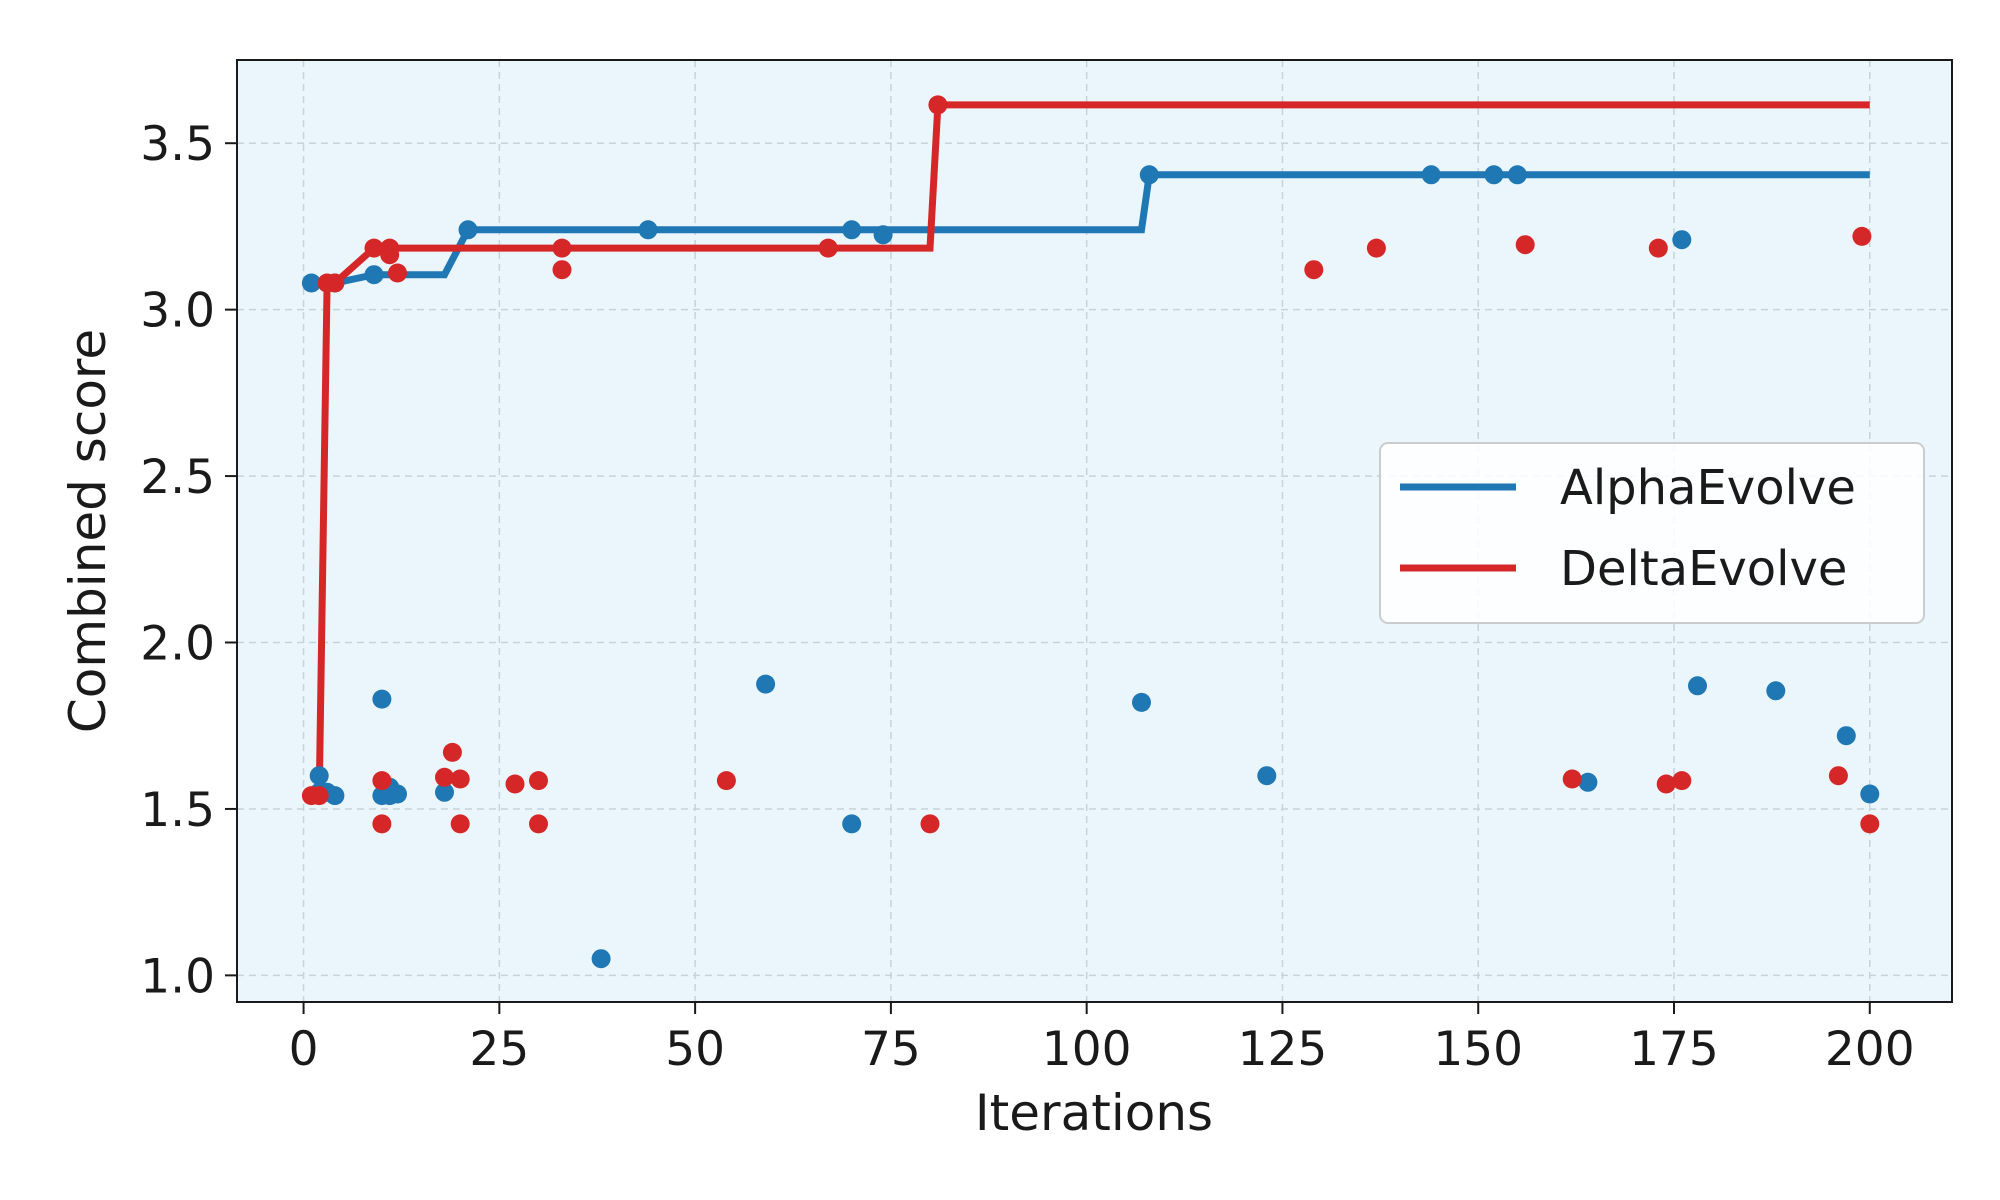 This screenshot has height=1200, width=2000. Describe the element at coordinates (1870, 1049) in the screenshot. I see `x-tick-label: 200` at that location.